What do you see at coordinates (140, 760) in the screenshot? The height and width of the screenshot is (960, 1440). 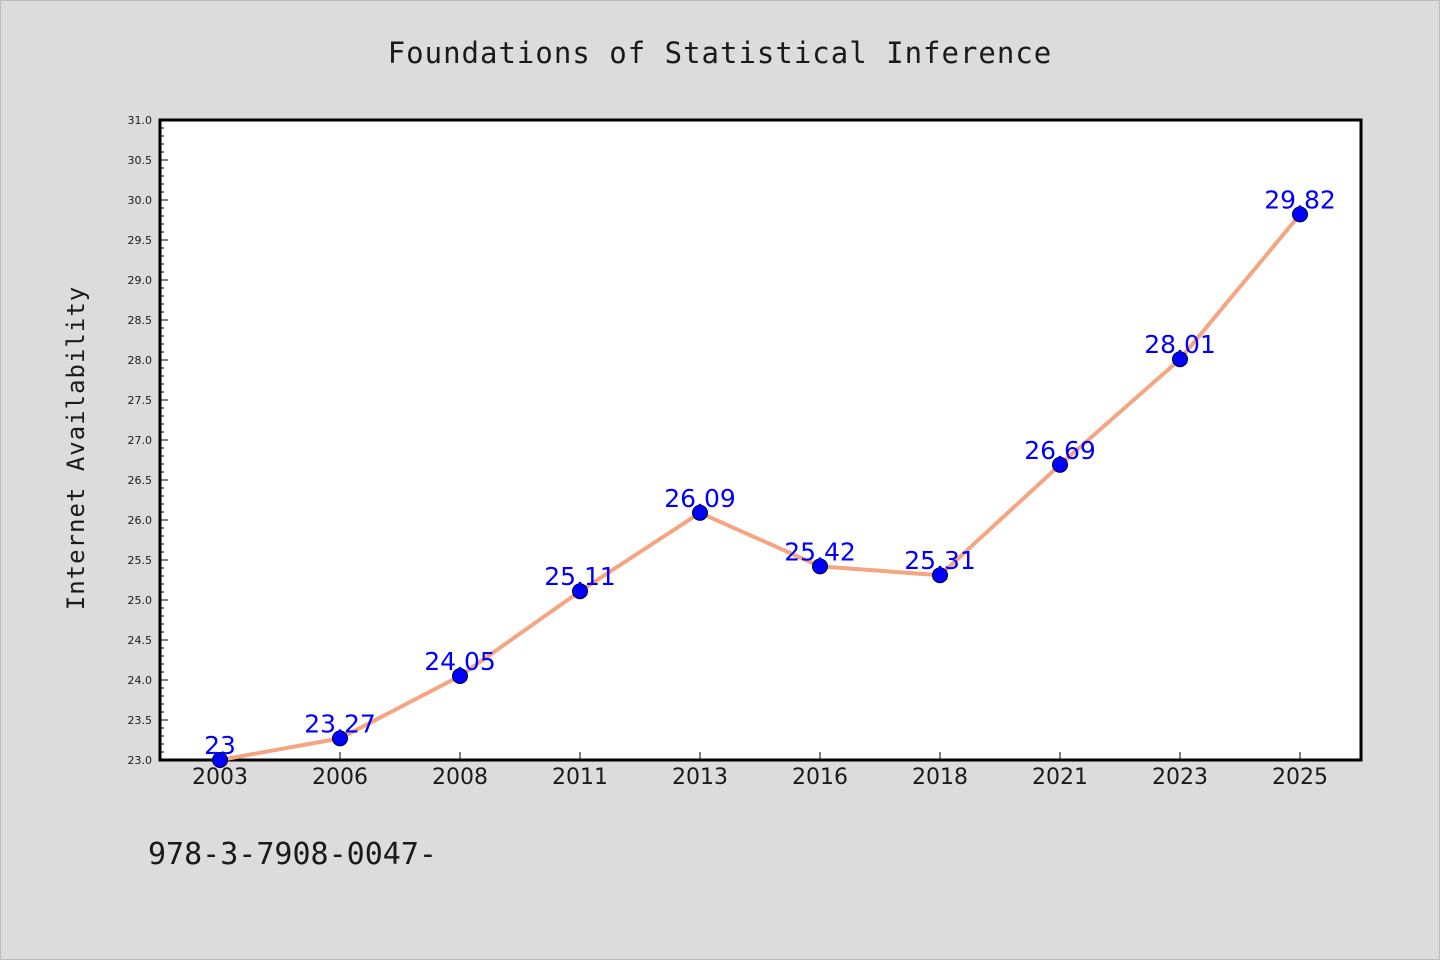 I see `y-tick-label: 23.0` at bounding box center [140, 760].